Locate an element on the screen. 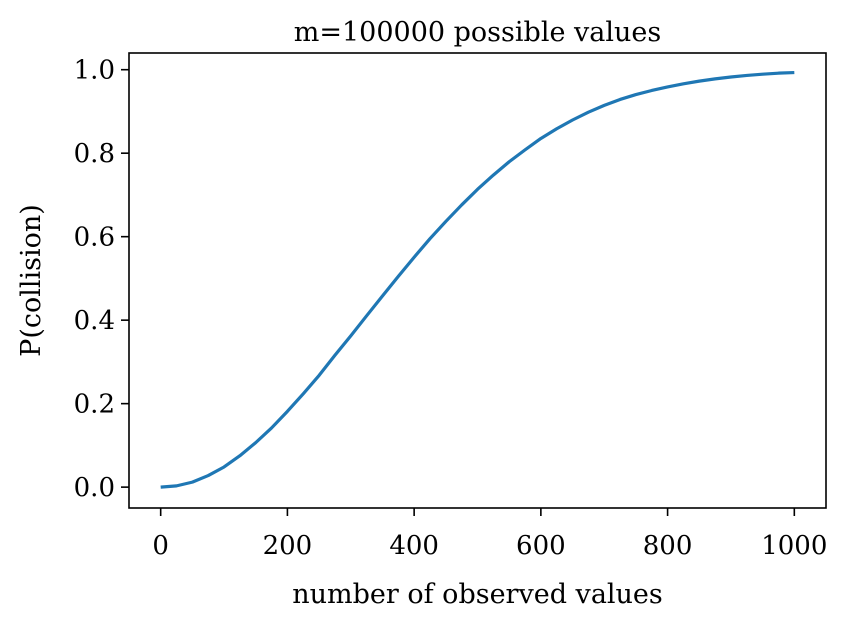  y-axis: 0.0 0.2 0.4 0.6 0.8 1.0 is located at coordinates (101, 279).